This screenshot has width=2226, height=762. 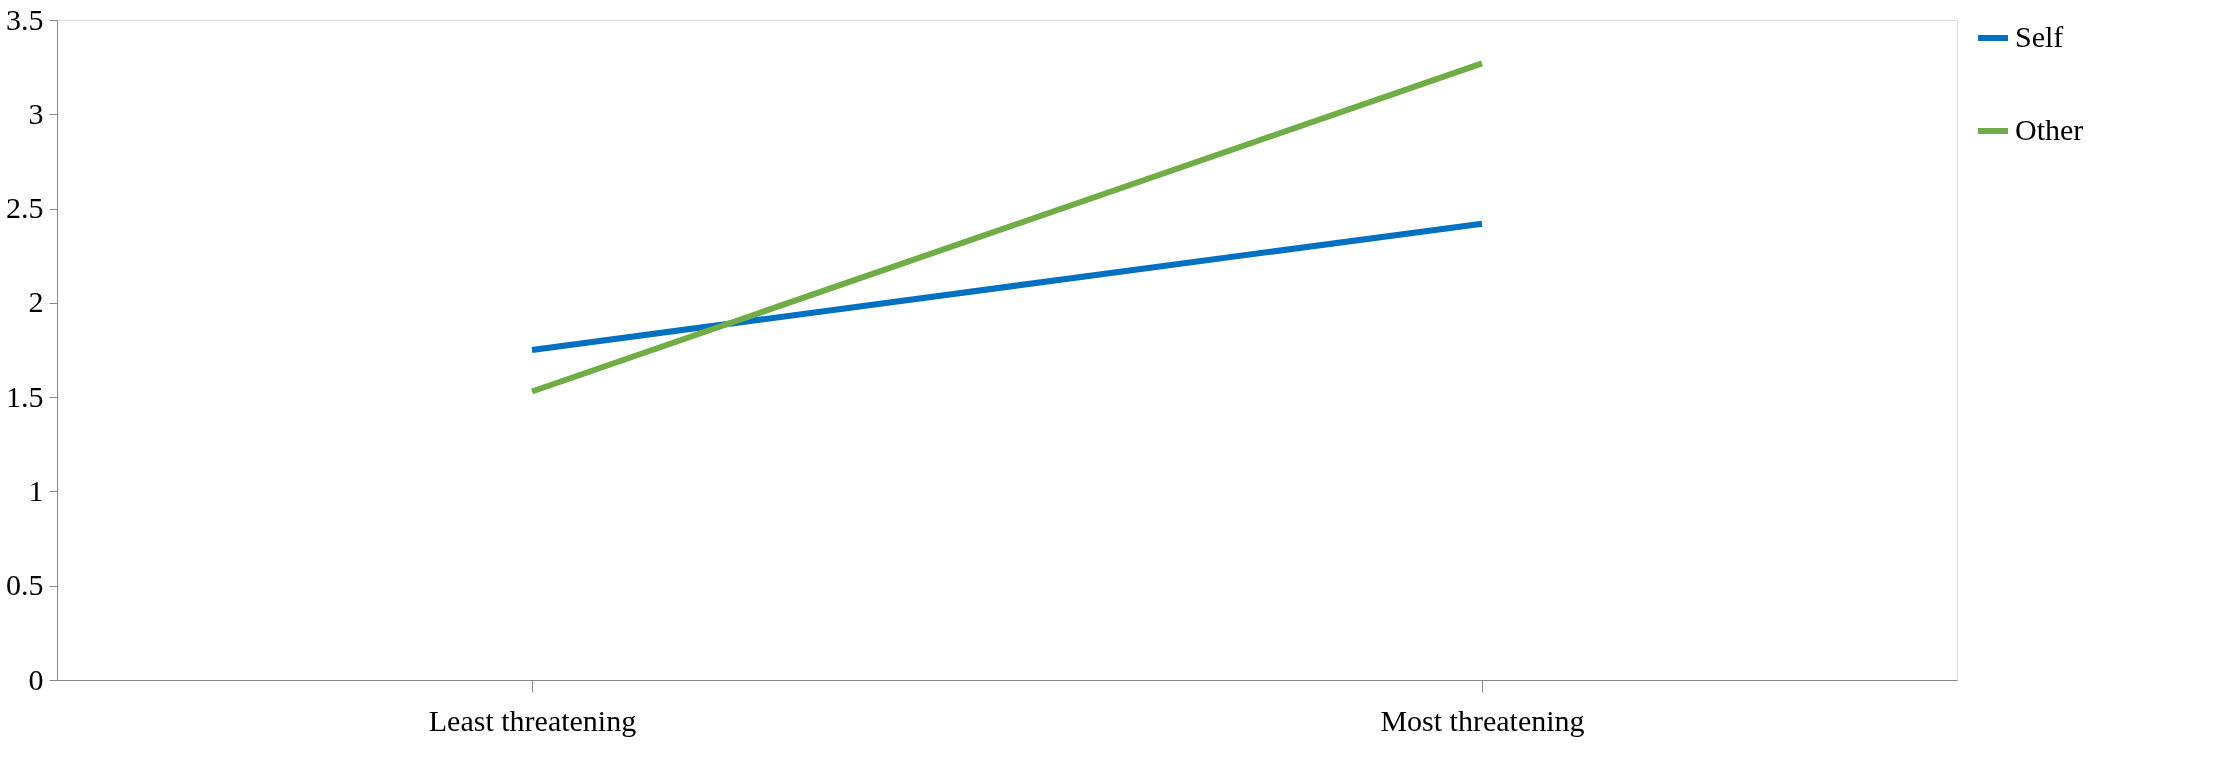 What do you see at coordinates (36, 679) in the screenshot?
I see `y-tick-label: 0` at bounding box center [36, 679].